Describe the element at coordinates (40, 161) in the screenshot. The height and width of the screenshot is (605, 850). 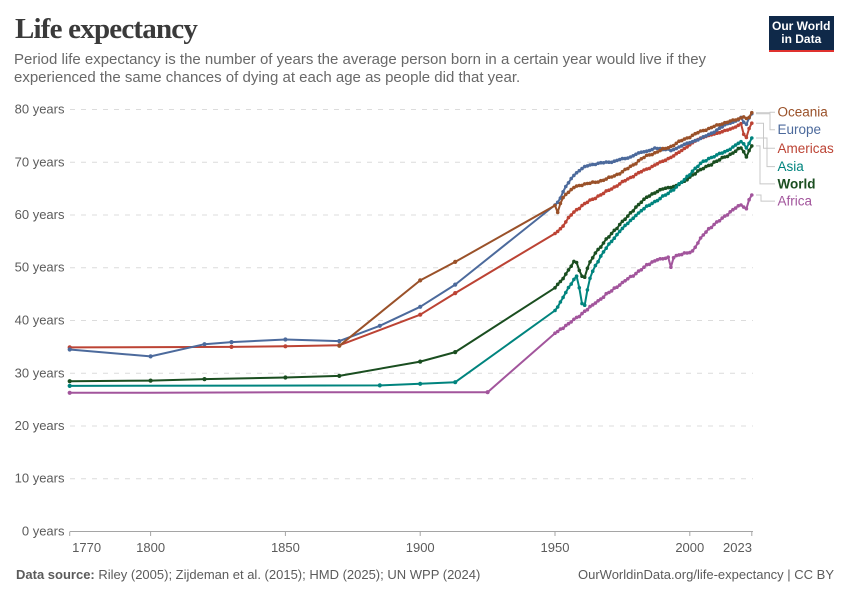
I see `svg-text: 70 years` at that location.